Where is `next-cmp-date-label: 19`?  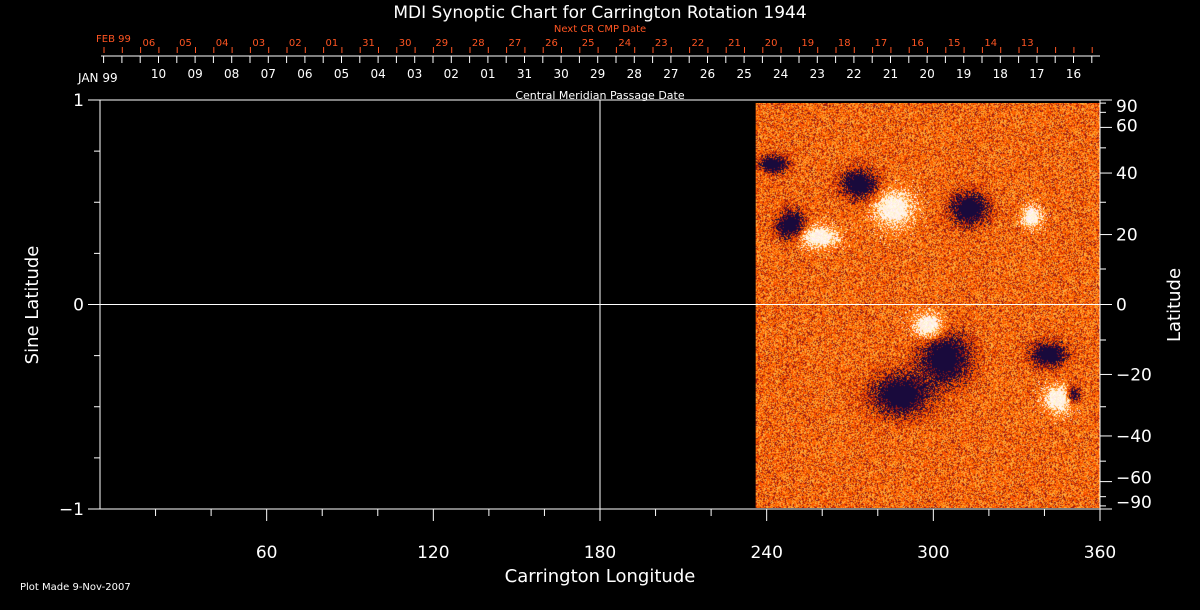 next-cmp-date-label: 19 is located at coordinates (807, 43).